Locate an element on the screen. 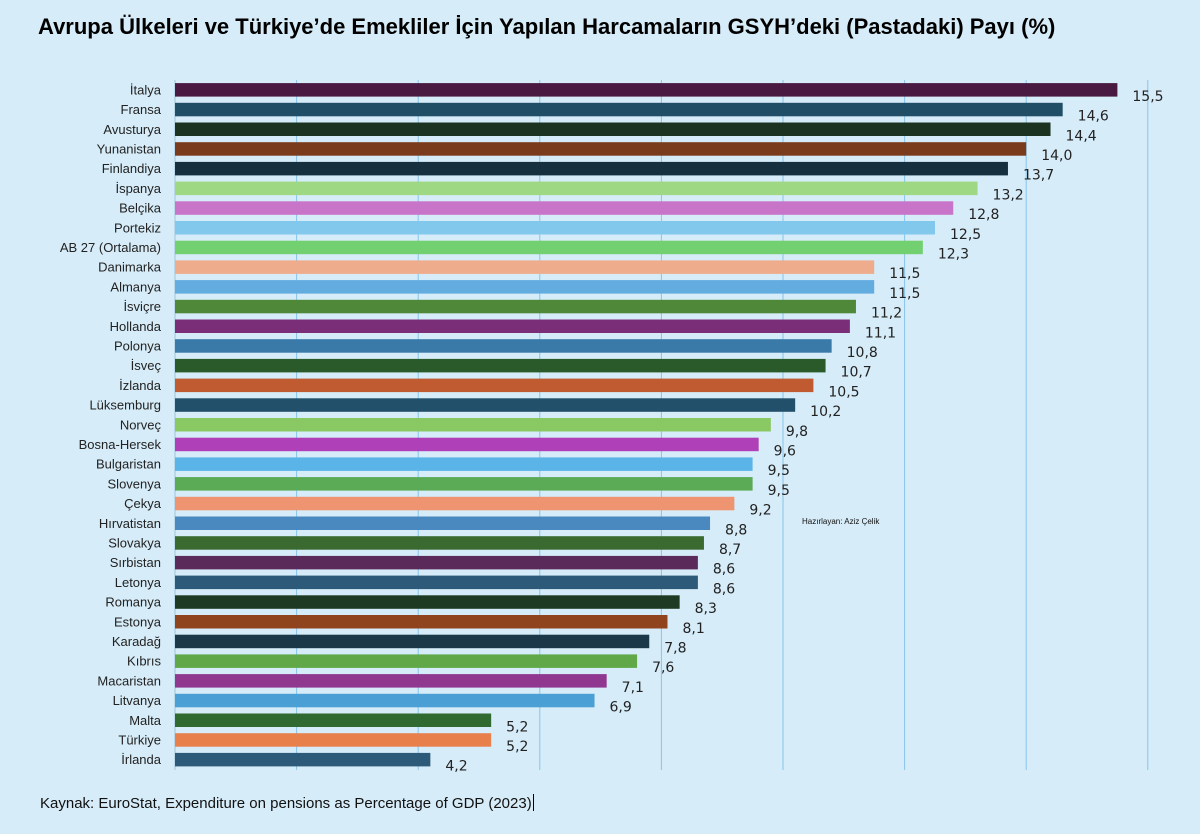 The width and height of the screenshot is (1200, 834). category-label: Belçika is located at coordinates (140, 208).